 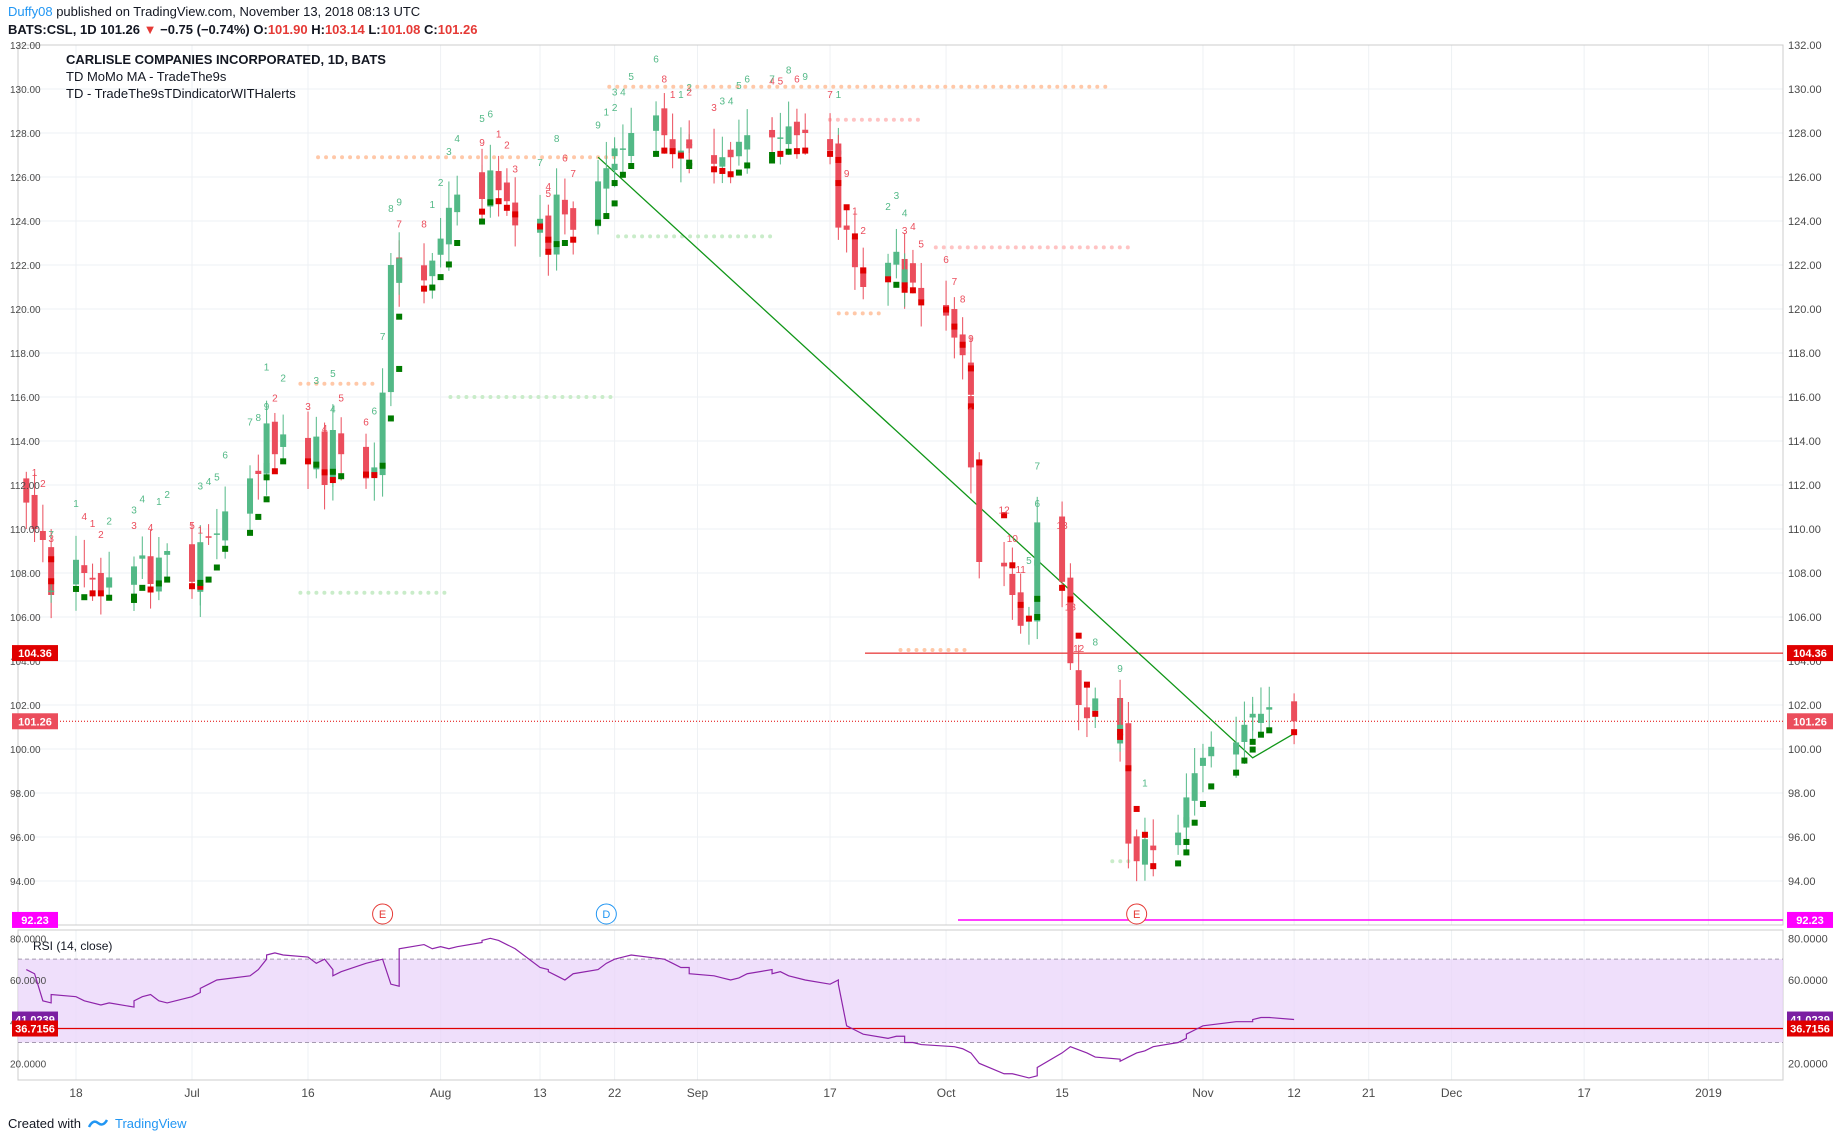 I want to click on time-tick-label: 12, so click(x=1294, y=1093).